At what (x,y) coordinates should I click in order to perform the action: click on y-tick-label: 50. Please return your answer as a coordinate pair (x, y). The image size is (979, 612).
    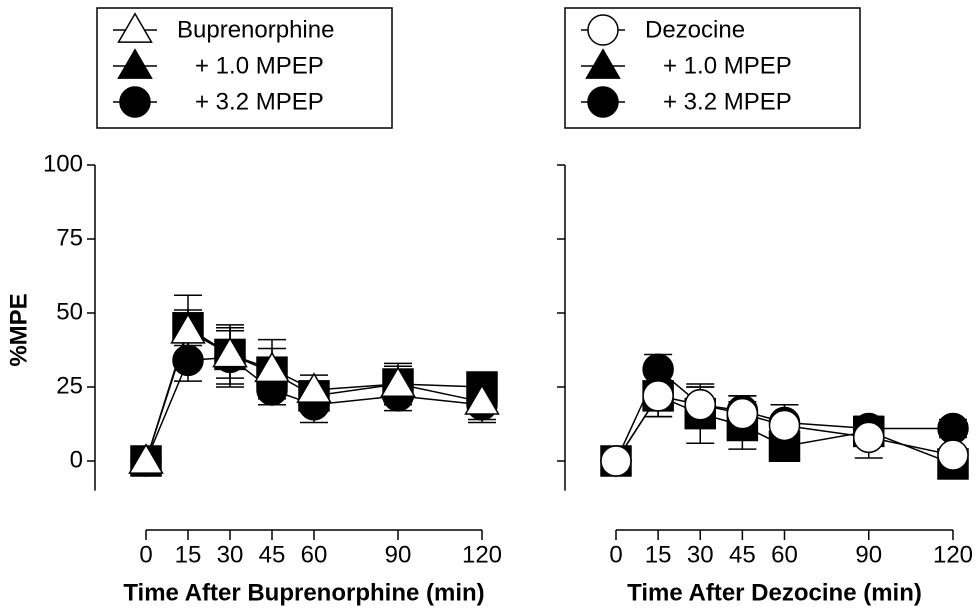
    Looking at the image, I should click on (69, 311).